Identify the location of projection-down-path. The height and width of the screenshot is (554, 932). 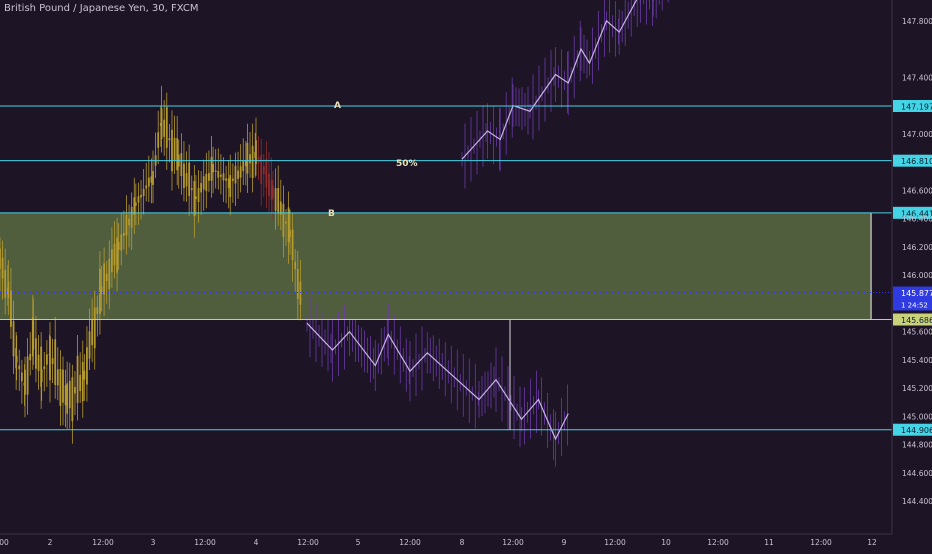
(437, 381).